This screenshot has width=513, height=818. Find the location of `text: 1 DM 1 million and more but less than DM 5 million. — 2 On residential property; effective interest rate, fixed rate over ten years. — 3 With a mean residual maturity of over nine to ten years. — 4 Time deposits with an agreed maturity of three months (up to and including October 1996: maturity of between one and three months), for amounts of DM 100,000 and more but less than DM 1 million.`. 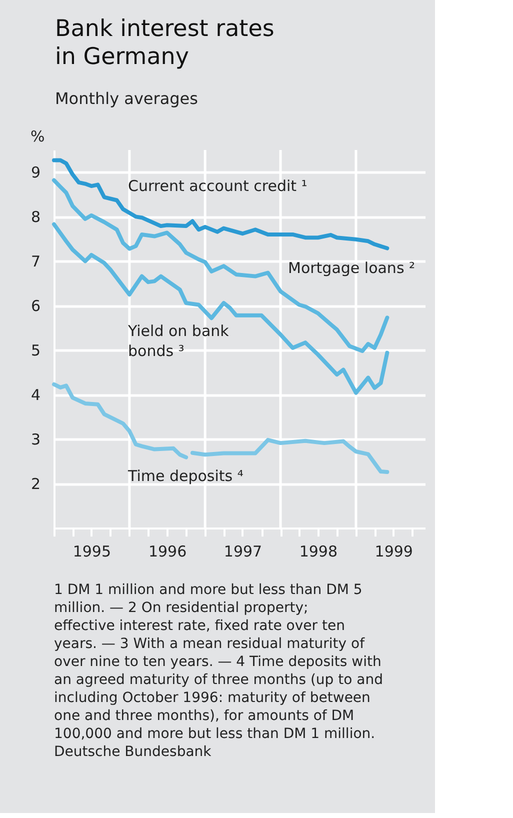

text: 1 DM 1 million and more but less than DM 5 million. — 2 On residential property; effective interest rate, fixed rate over ten years. — 3 With a mean residual maturity of over nine to ten years. — 4 Time deposits with an agreed maturity of three months (up to and including October 1996: maturity of between one and three months), for amounts of DM 100,000 and more but less than DM 1 million. is located at coordinates (218, 662).